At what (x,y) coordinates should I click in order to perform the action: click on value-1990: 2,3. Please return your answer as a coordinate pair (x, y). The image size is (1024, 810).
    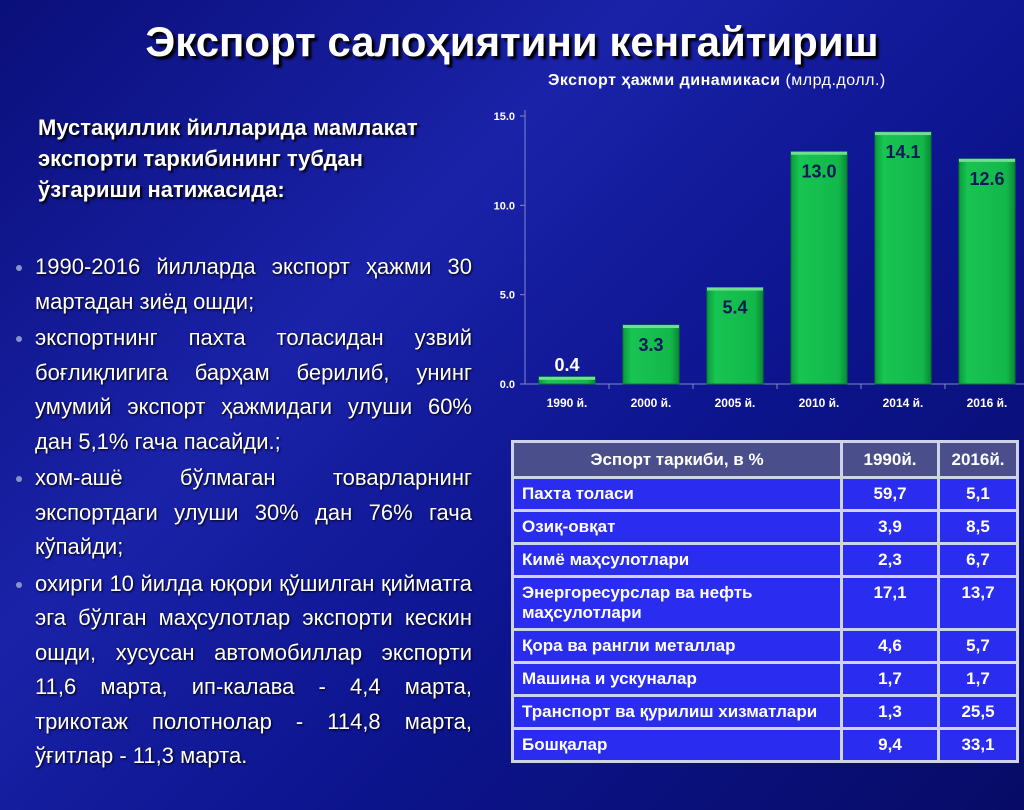
    Looking at the image, I should click on (890, 560).